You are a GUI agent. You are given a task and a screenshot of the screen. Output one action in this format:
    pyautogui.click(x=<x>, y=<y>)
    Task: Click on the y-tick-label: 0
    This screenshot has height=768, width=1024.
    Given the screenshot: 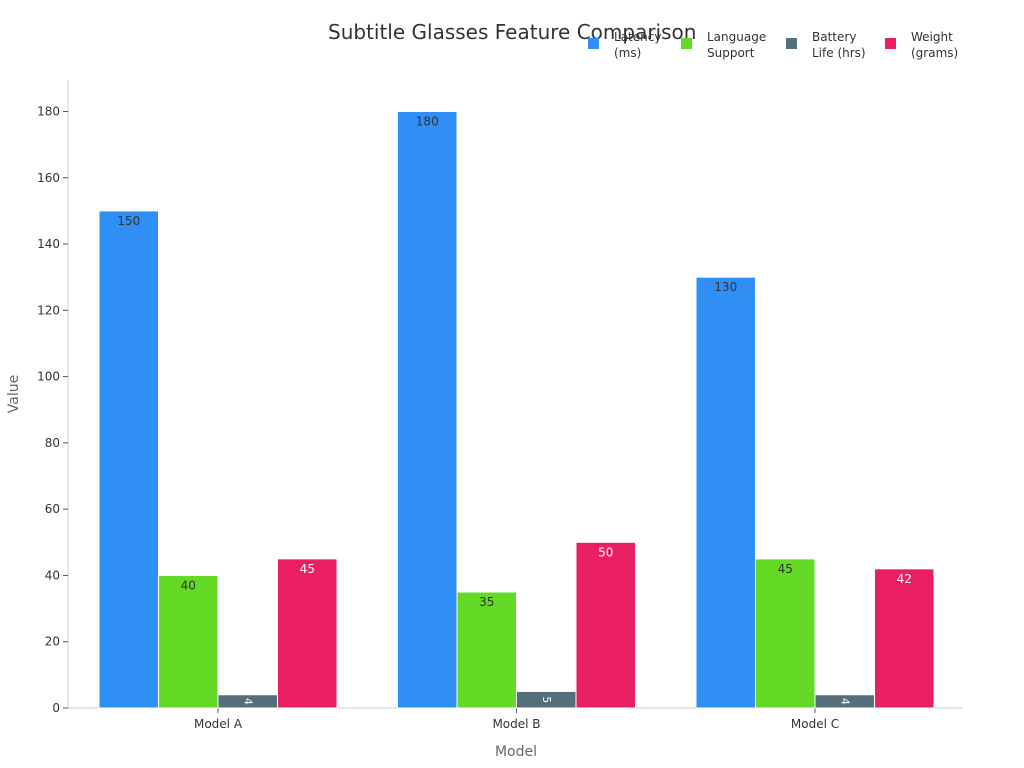 What is the action you would take?
    pyautogui.click(x=56, y=708)
    